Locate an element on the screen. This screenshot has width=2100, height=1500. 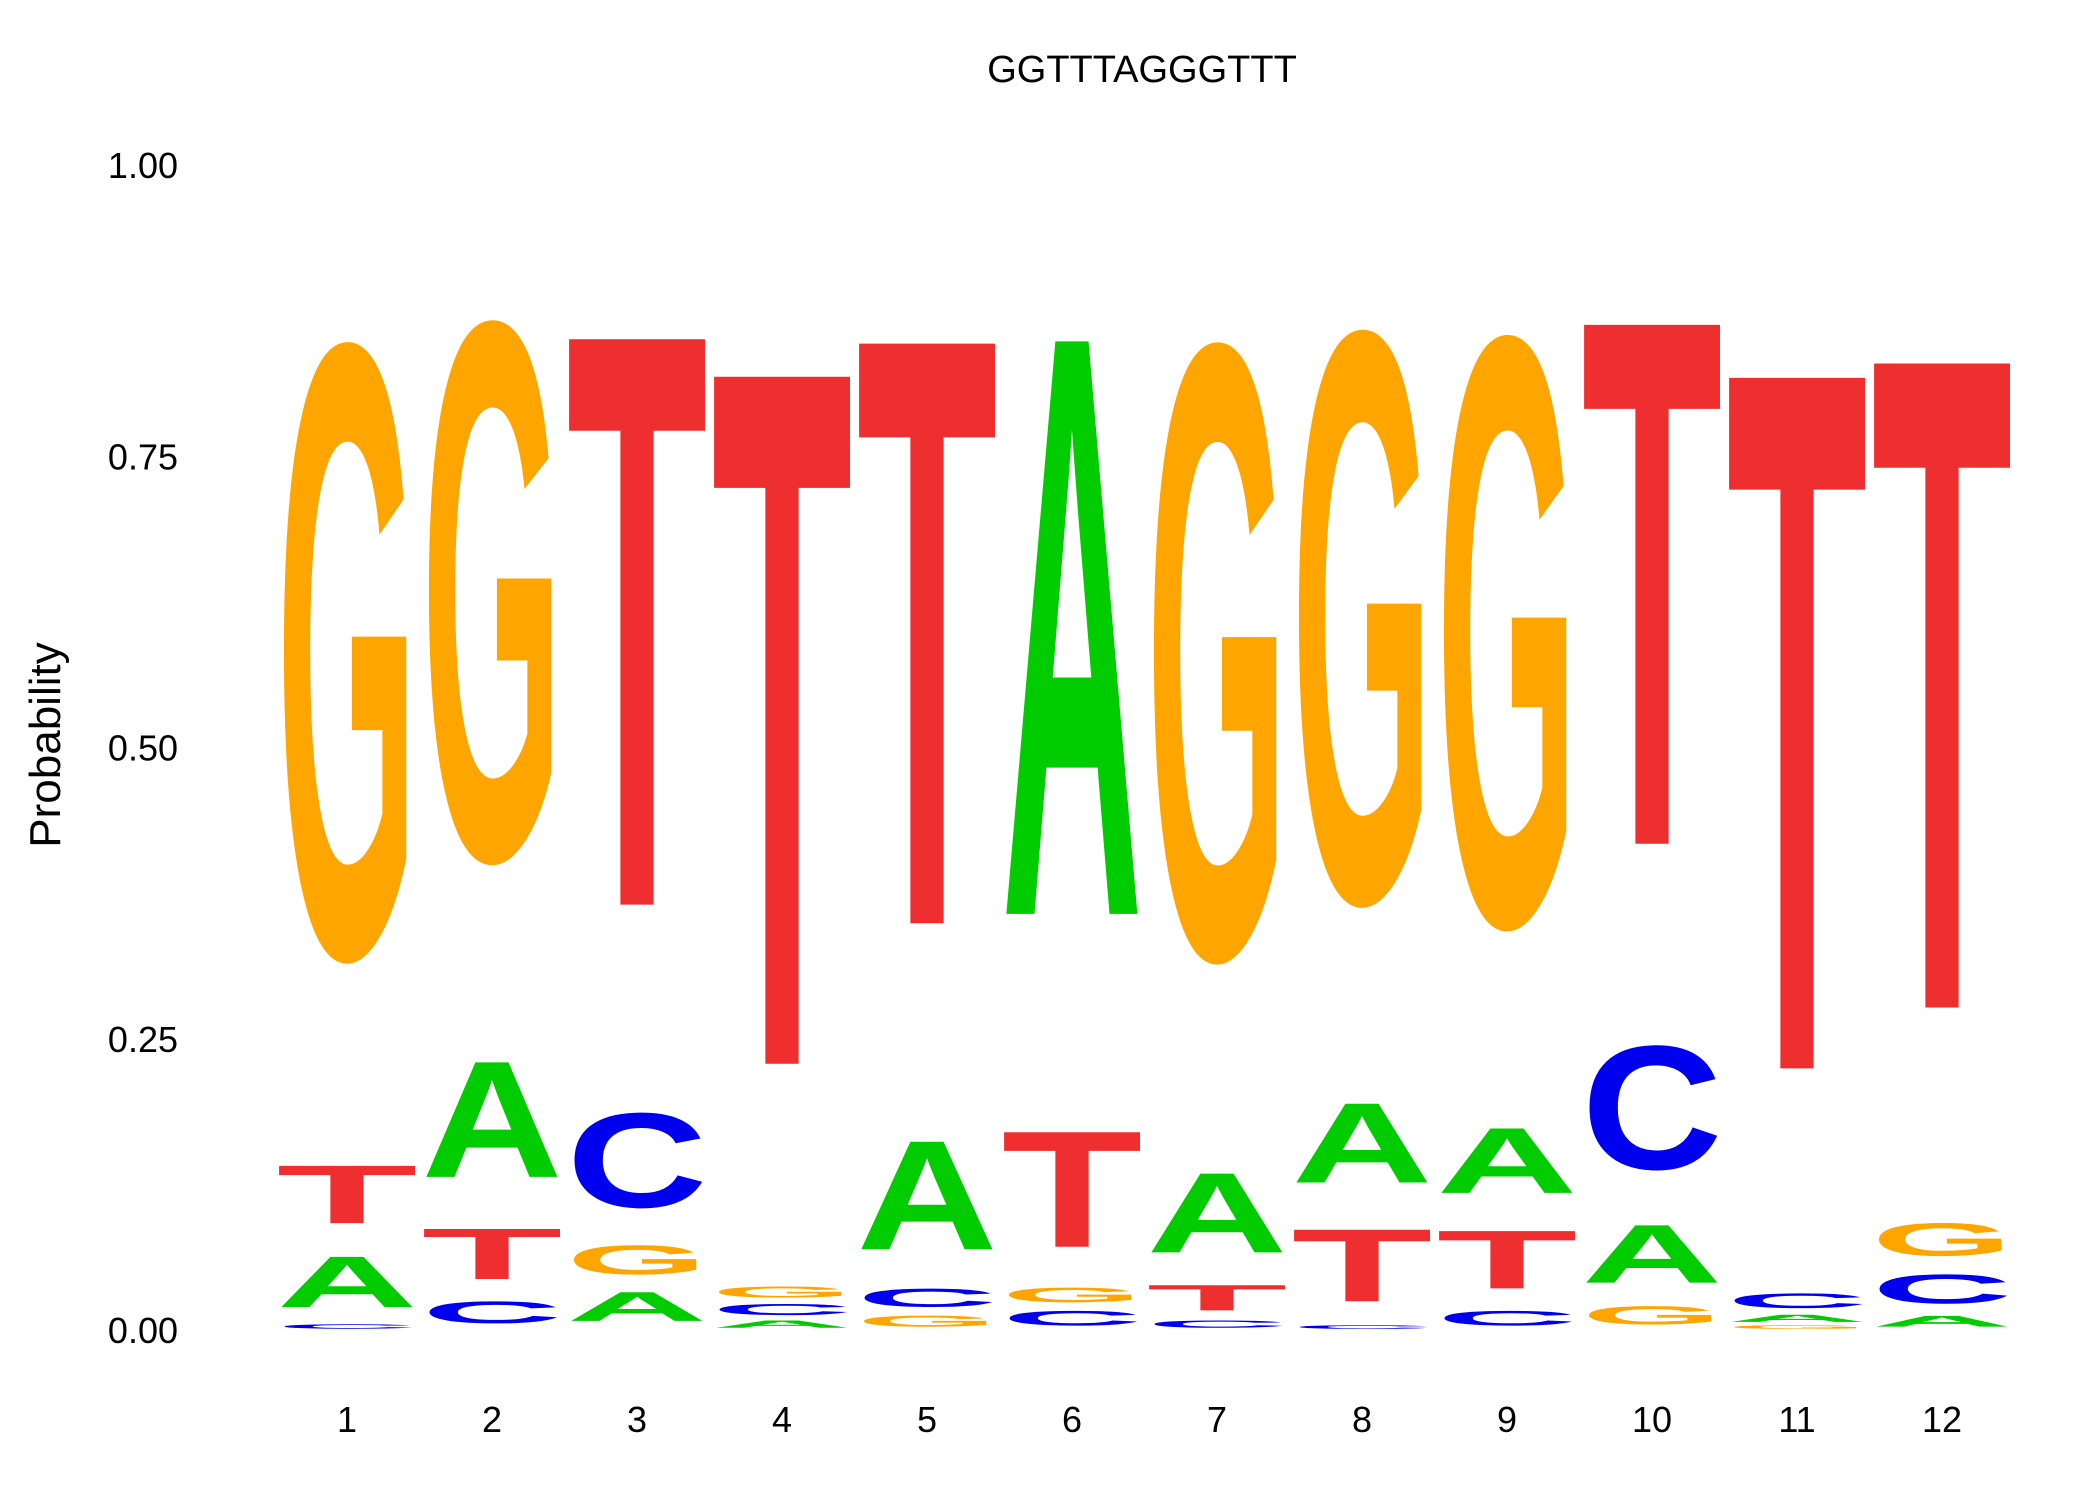
y-tick-label: 1.00 is located at coordinates (143, 165).